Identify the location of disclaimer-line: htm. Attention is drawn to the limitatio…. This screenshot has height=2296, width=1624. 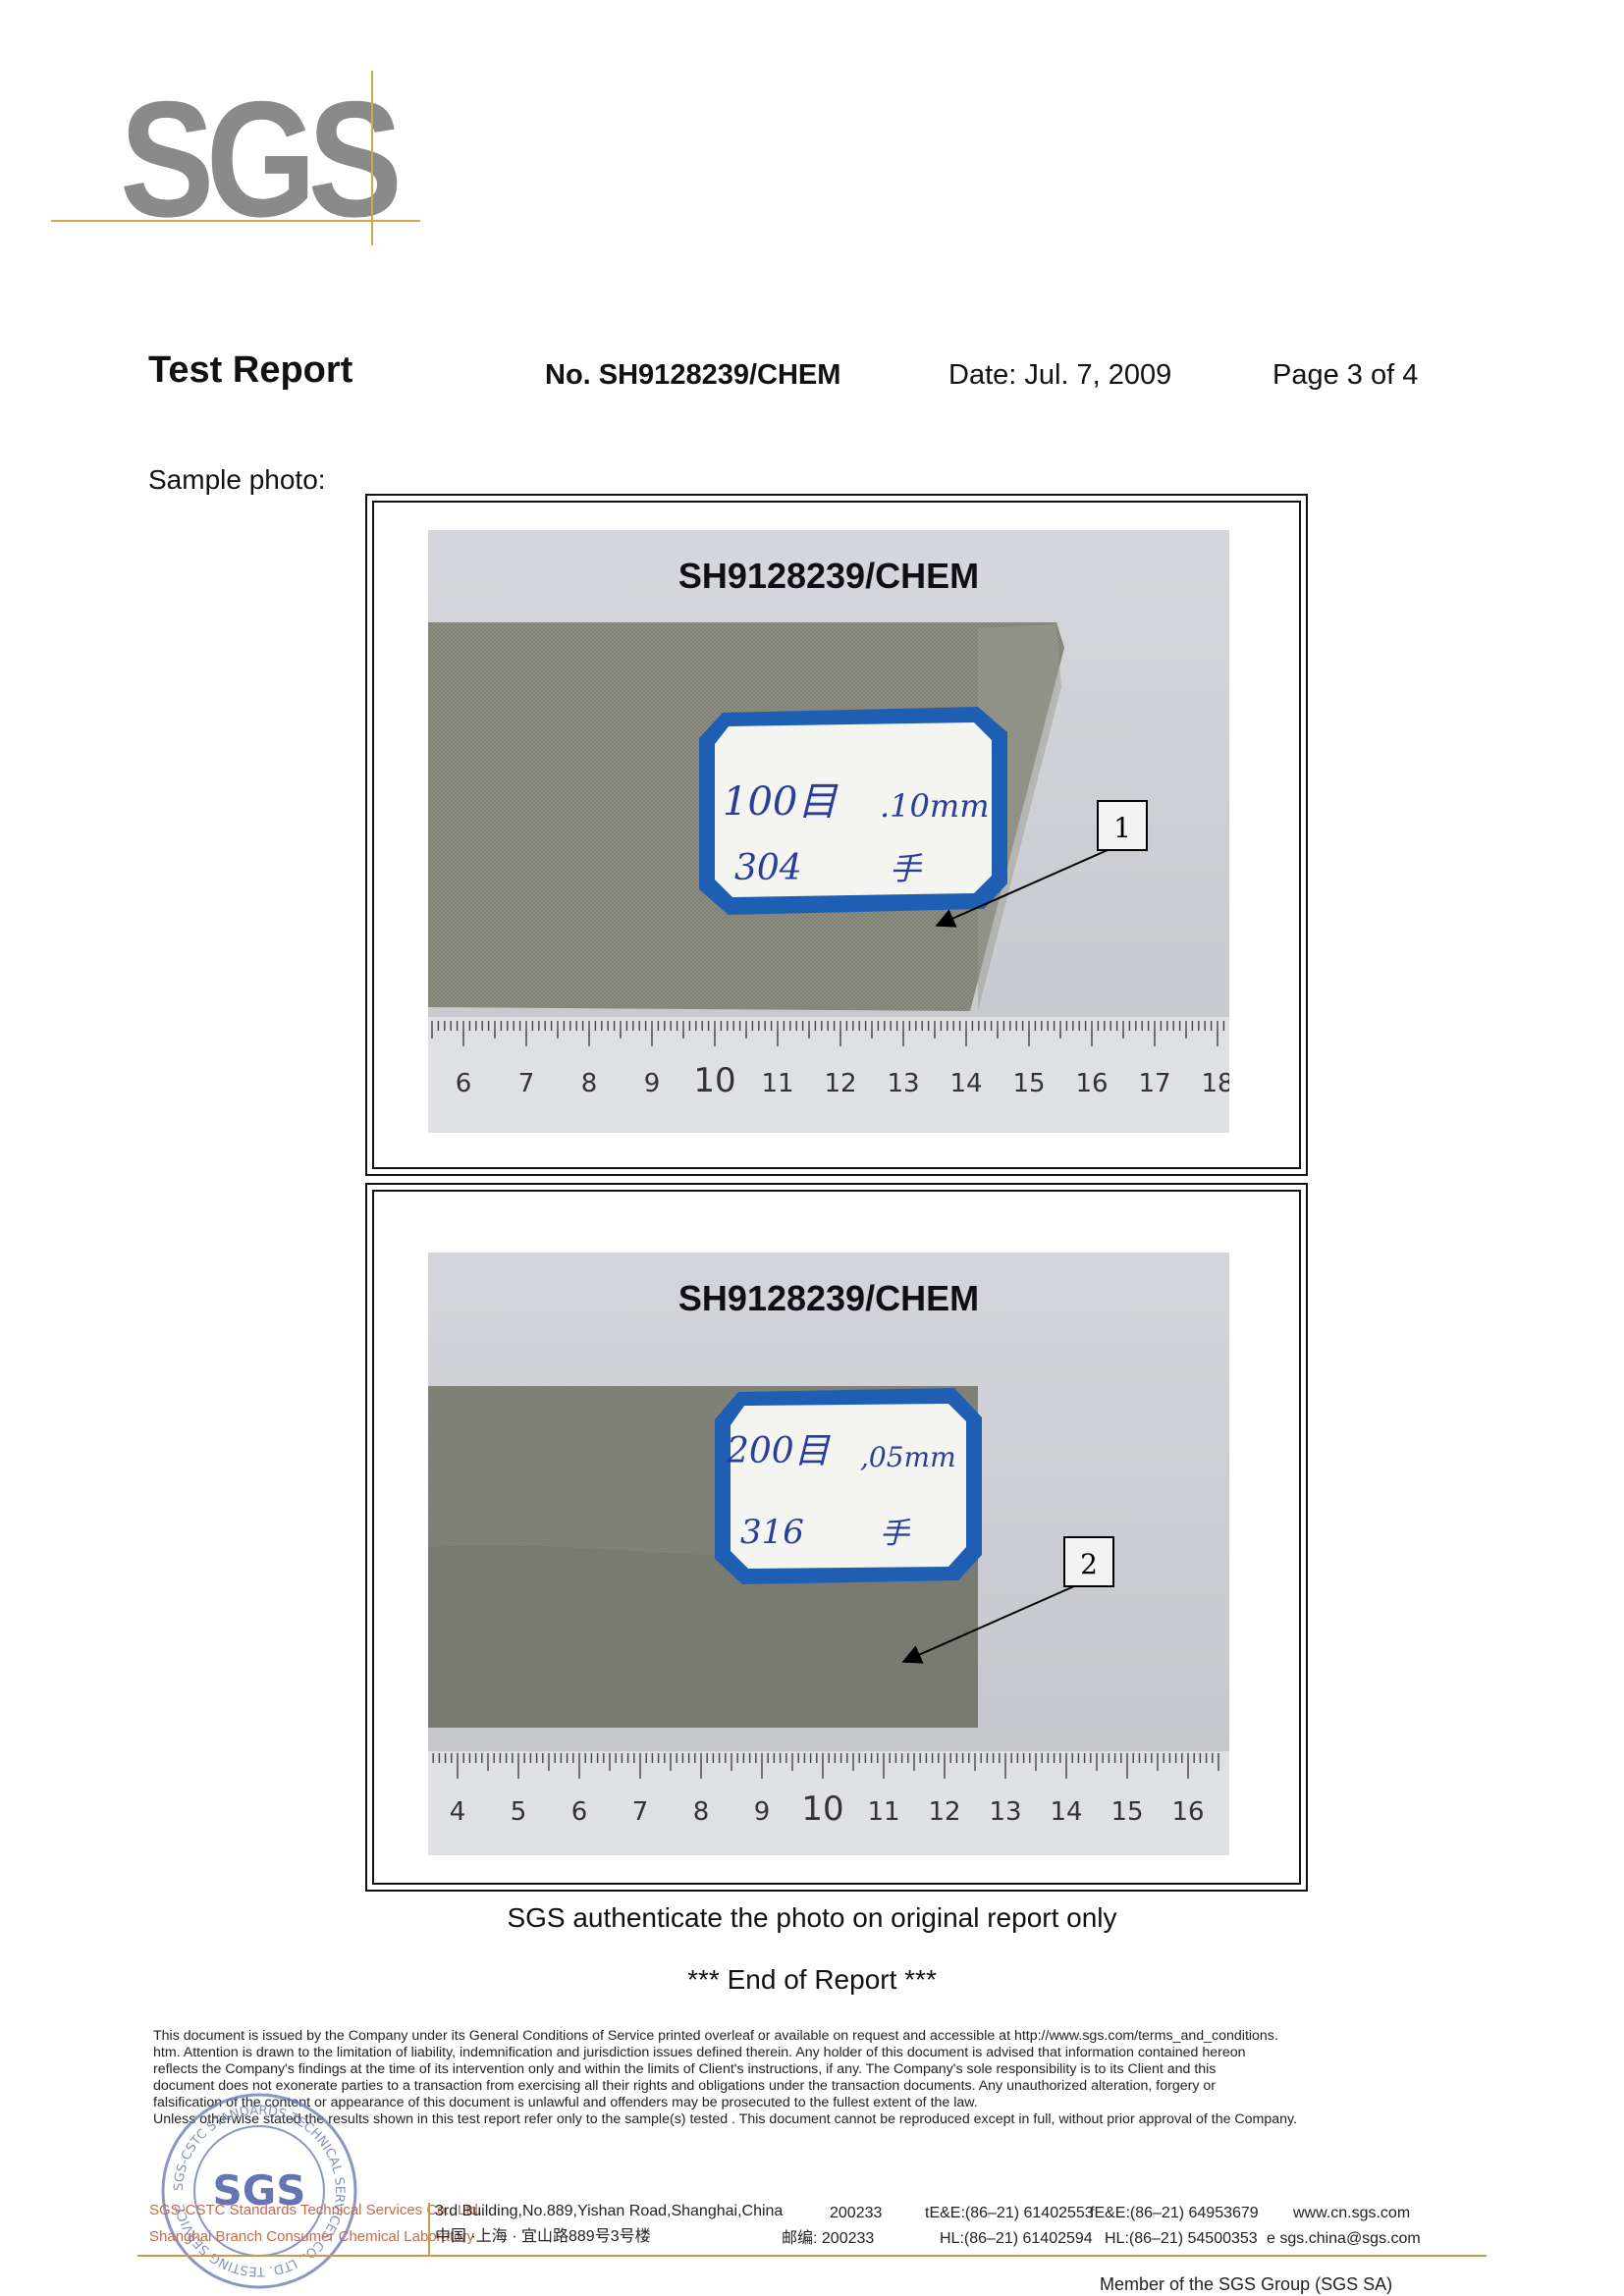
(699, 2052).